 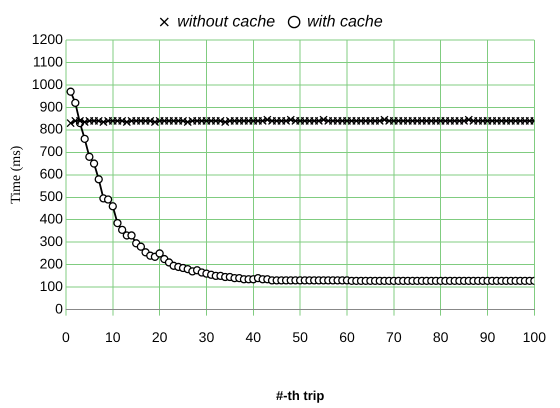 What do you see at coordinates (226, 21) in the screenshot?
I see `legend-label: without cache` at bounding box center [226, 21].